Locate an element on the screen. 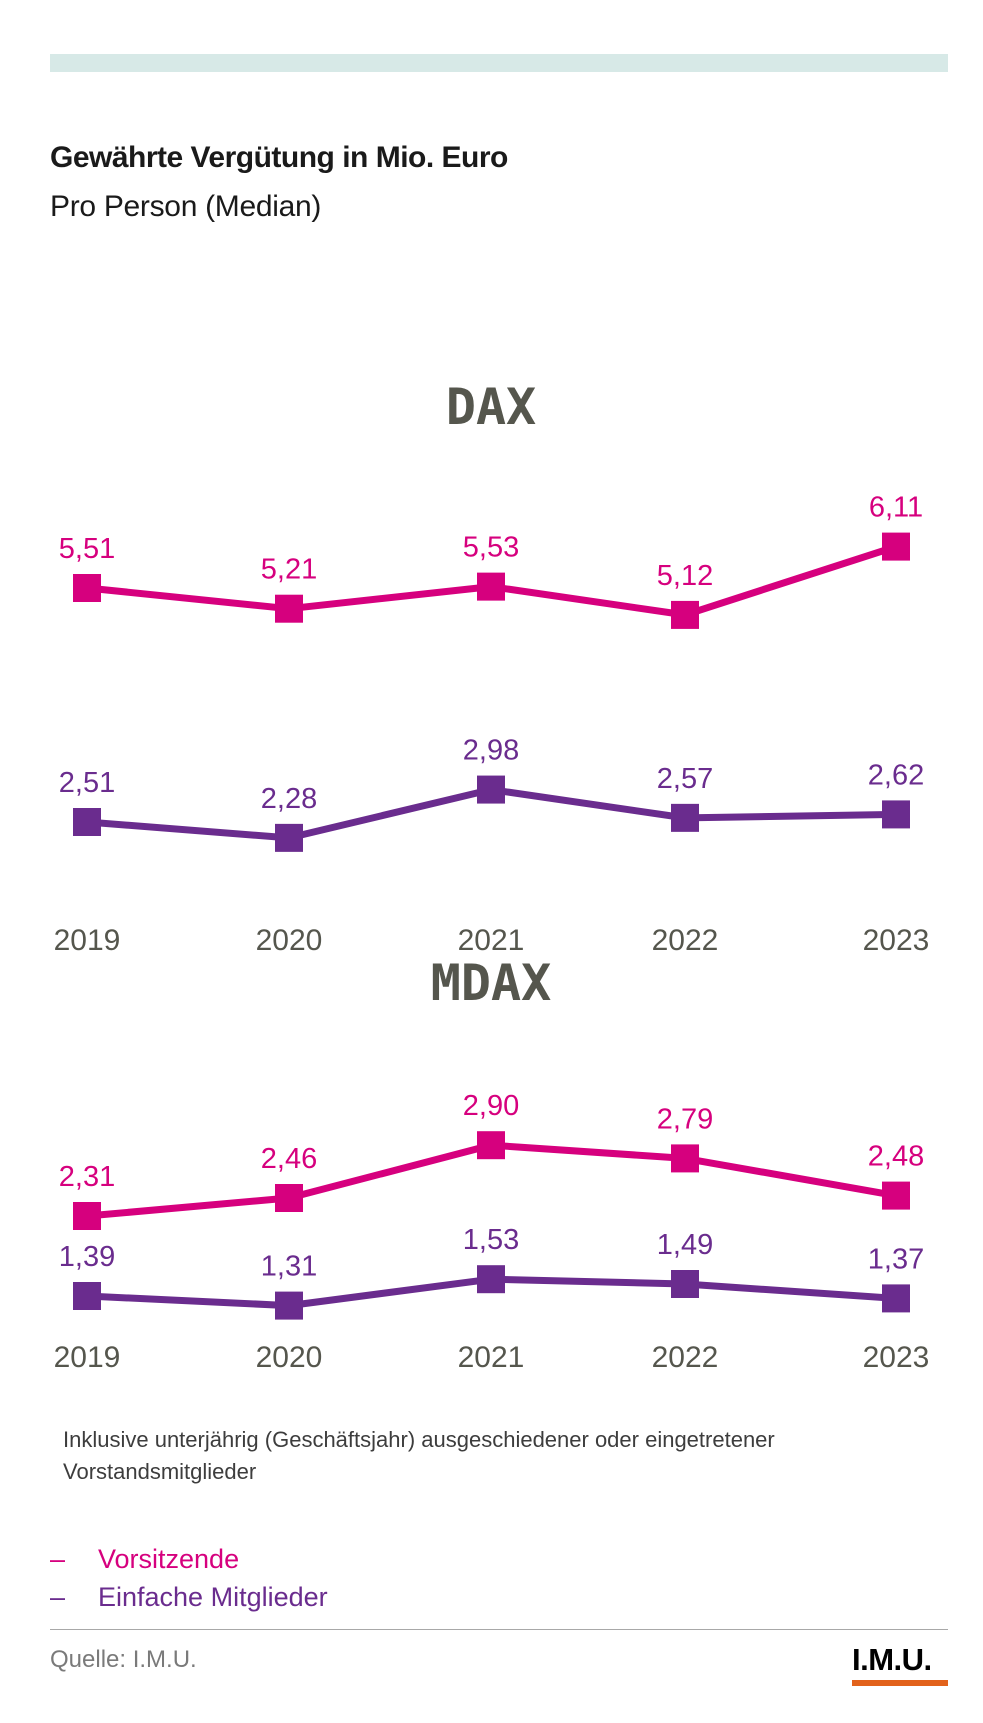 The image size is (983, 1723). footer-divider is located at coordinates (499, 1629).